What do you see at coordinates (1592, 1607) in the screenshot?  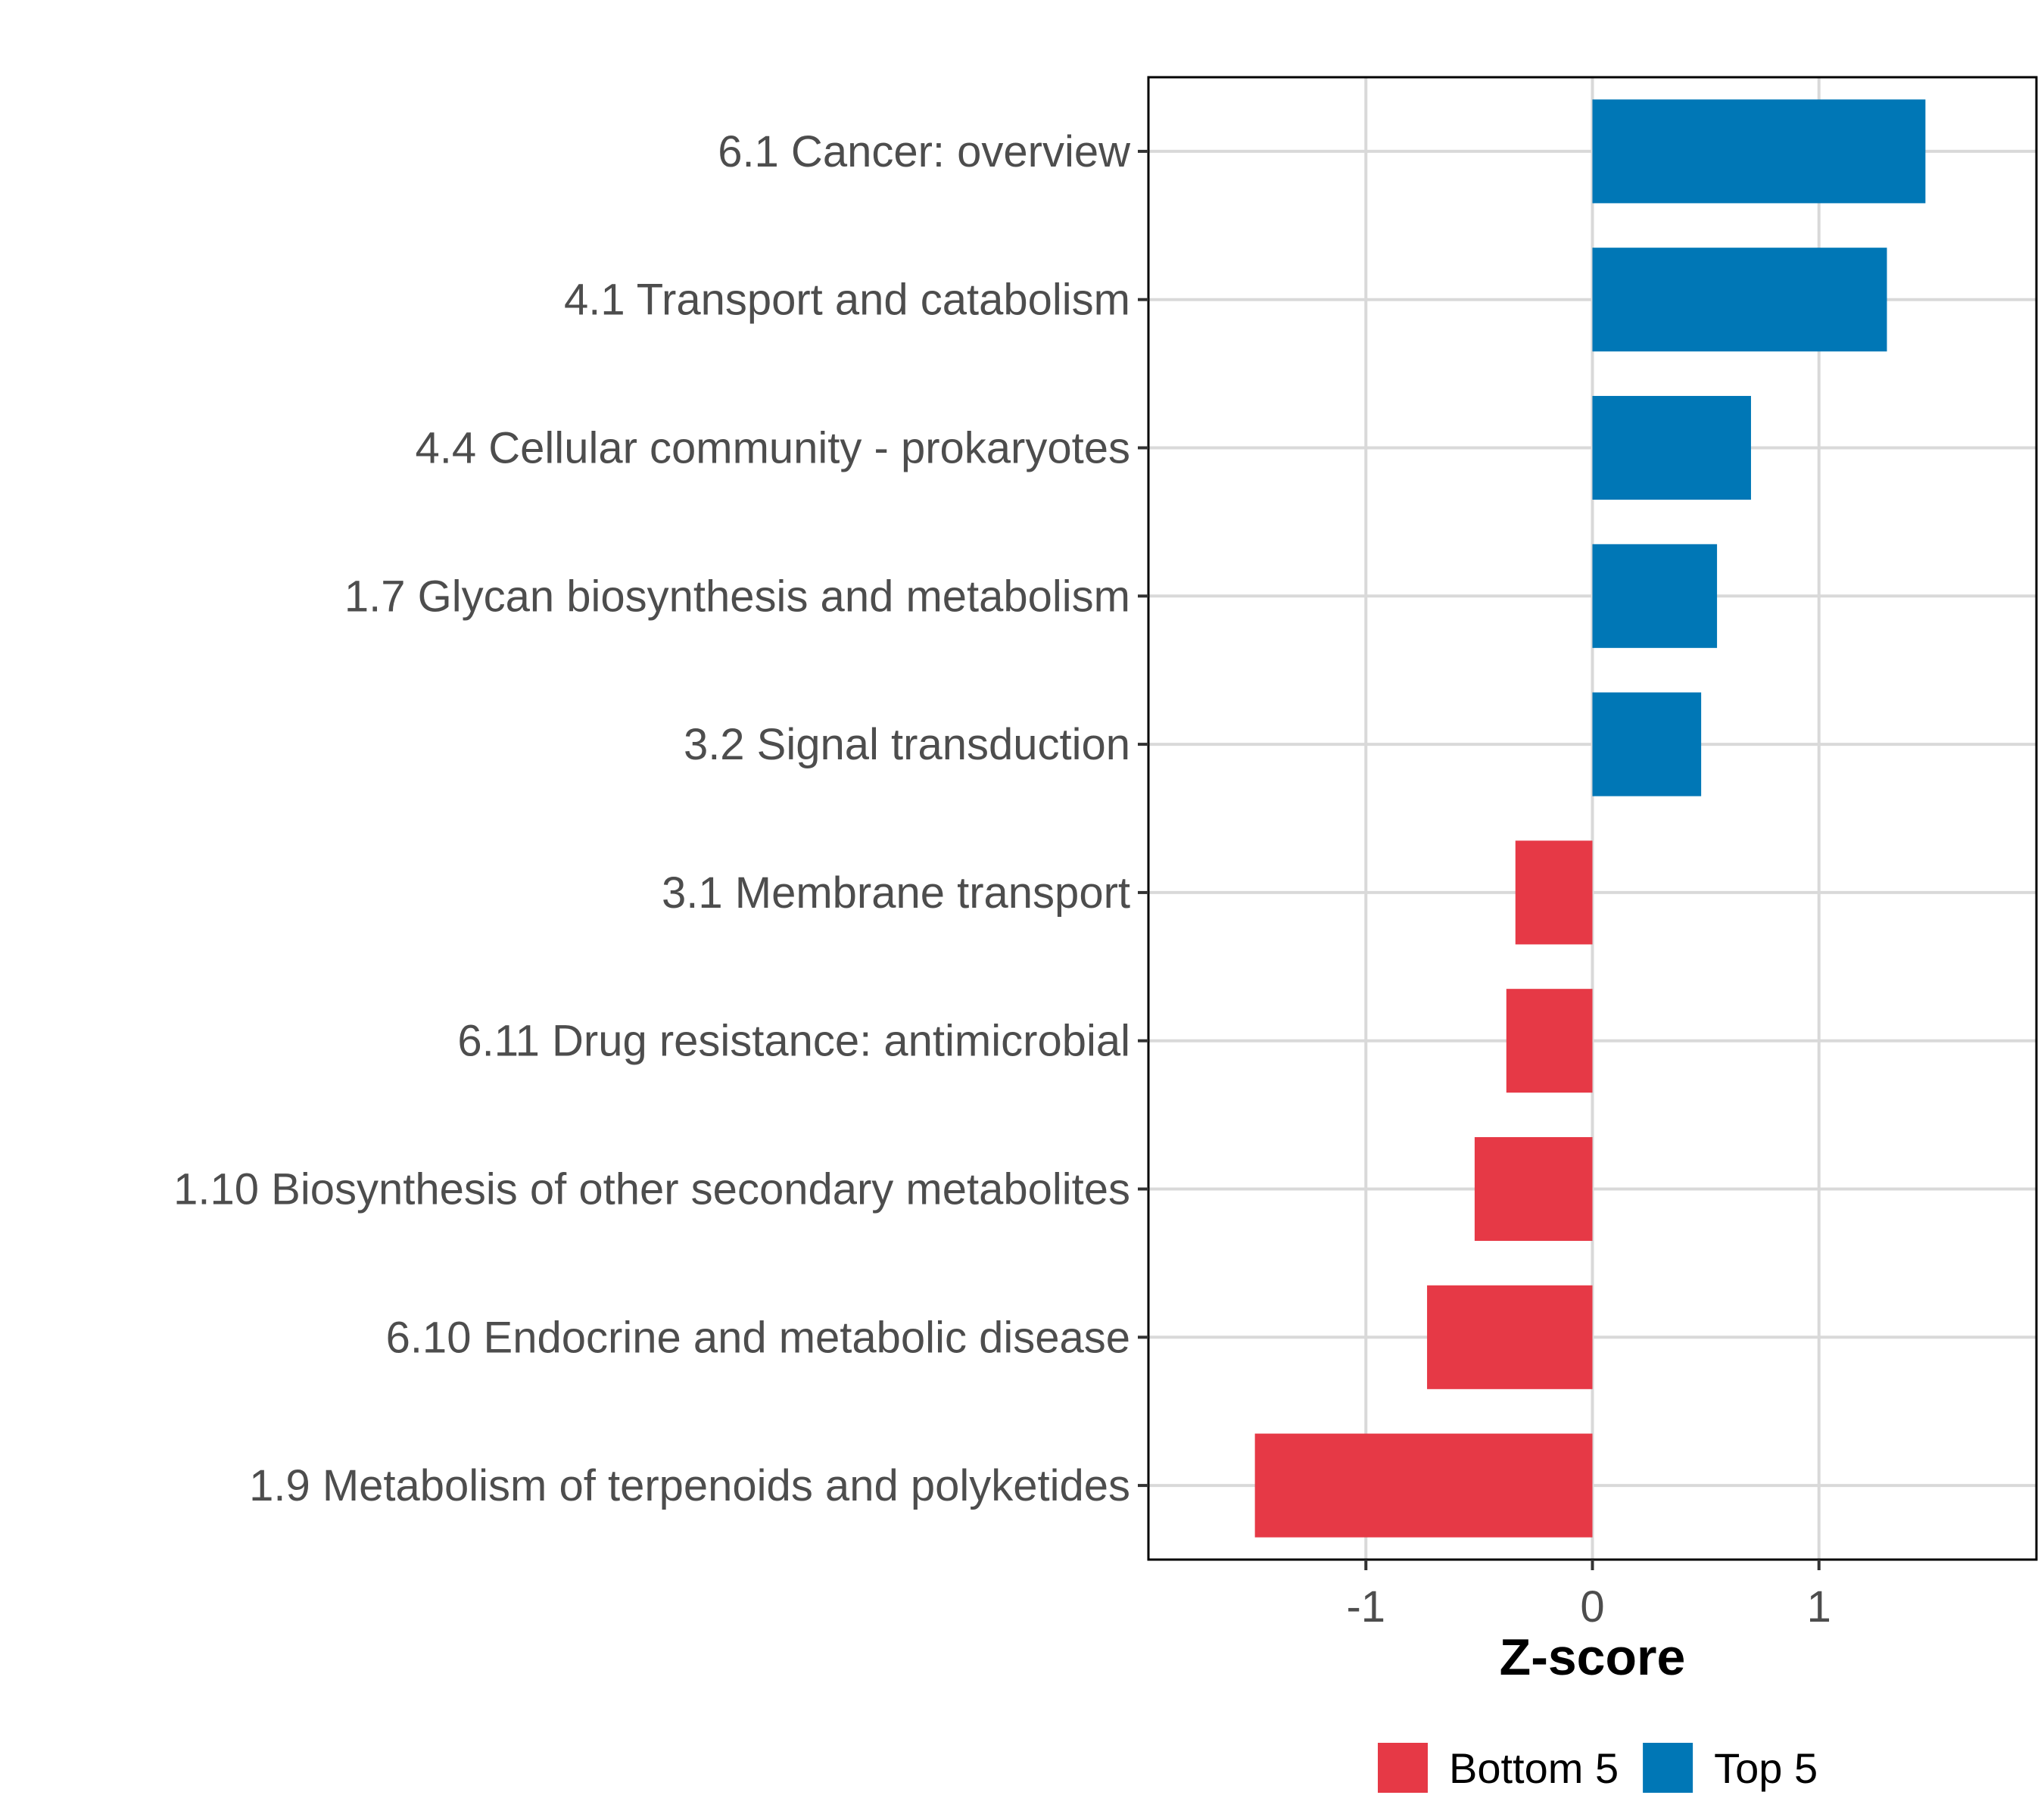 I see `x-tick-label: 0` at bounding box center [1592, 1607].